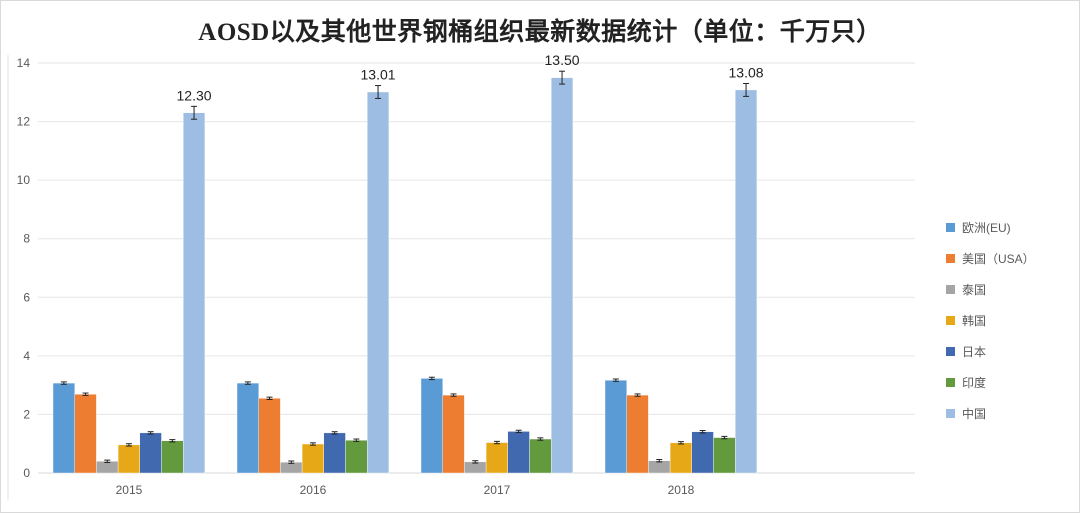 The image size is (1080, 513). I want to click on chart-title: AOSD以及其他世界钢桶组织最新数据统计（单位：千万只）, so click(540, 32).